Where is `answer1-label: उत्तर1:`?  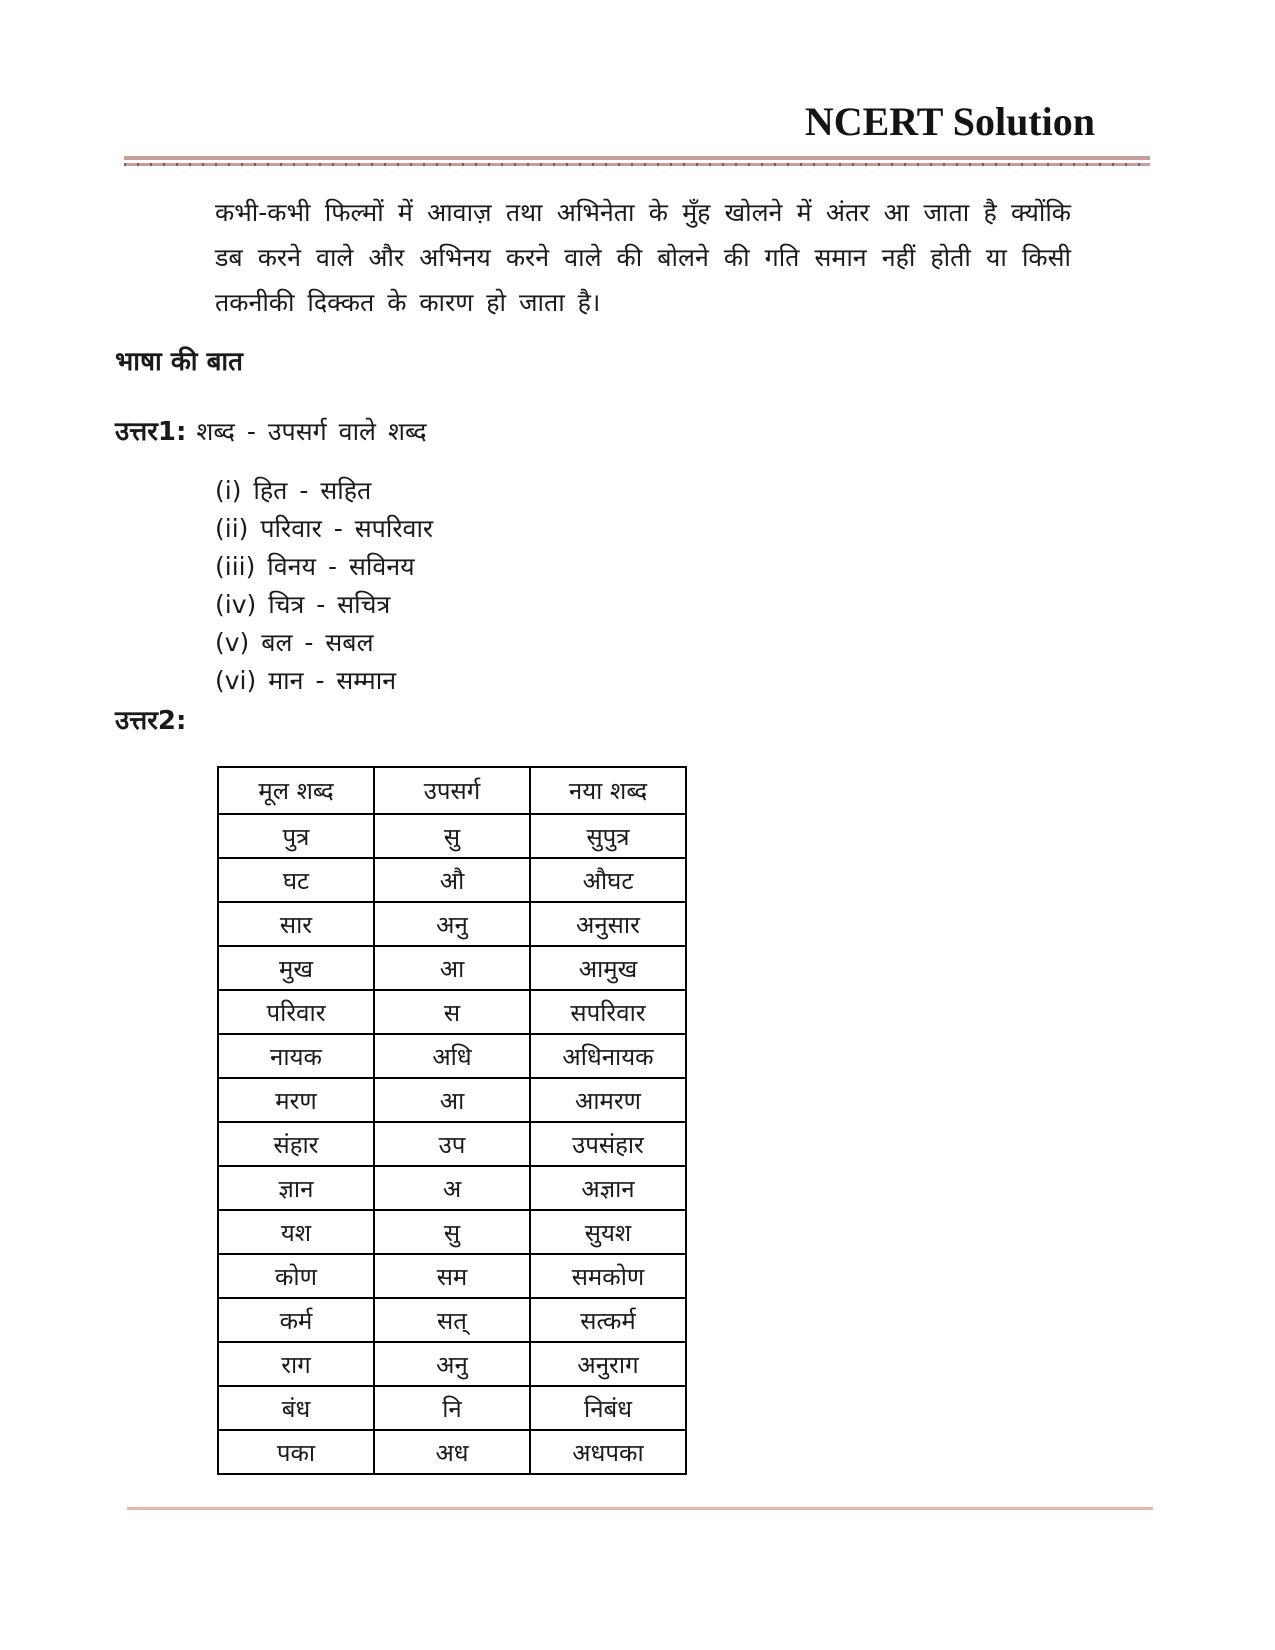
answer1-label: उत्तर1: is located at coordinates (151, 432).